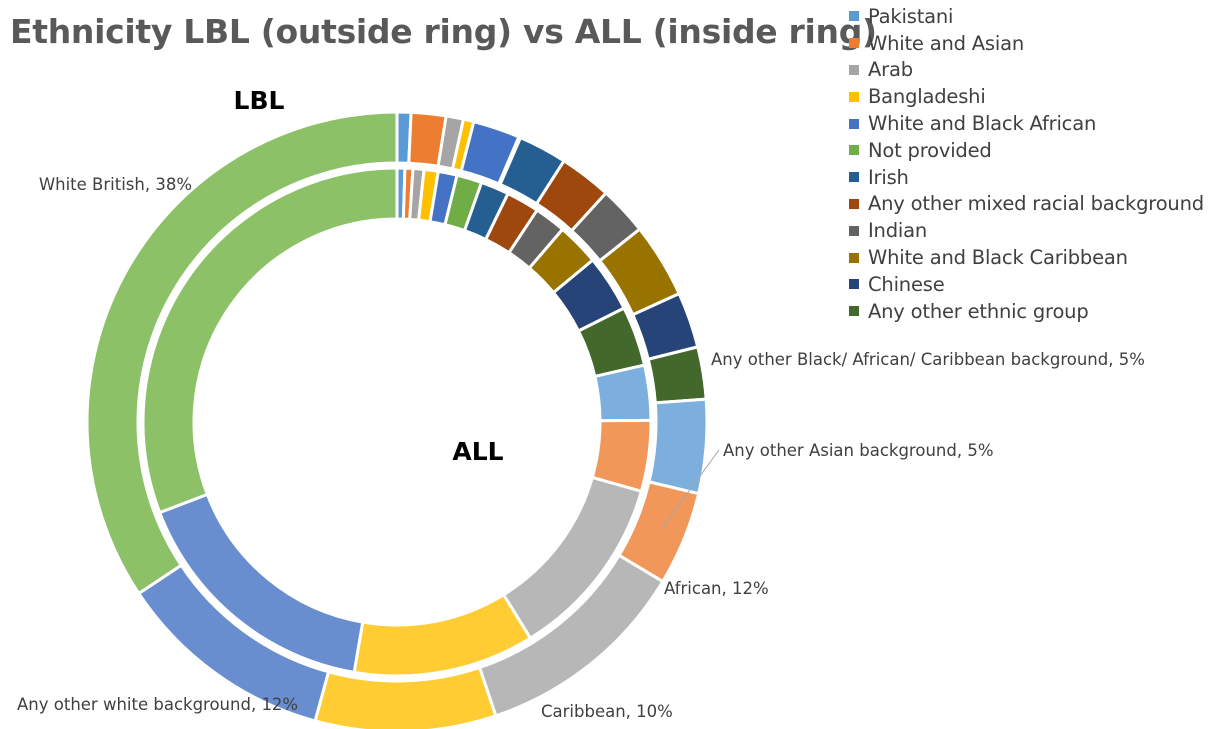  Describe the element at coordinates (678, 446) in the screenshot. I see `outer-slice-any-other-black-african-caribbean-background` at that location.